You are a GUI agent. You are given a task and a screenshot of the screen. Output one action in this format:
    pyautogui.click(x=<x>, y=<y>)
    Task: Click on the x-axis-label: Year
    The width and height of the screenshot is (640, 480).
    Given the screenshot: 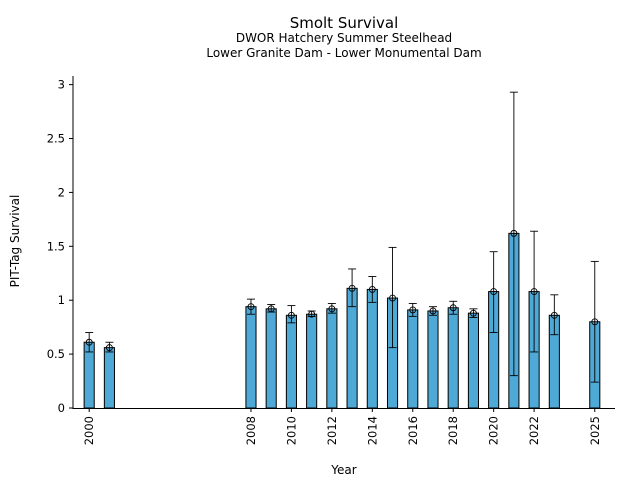 What is the action you would take?
    pyautogui.click(x=343, y=470)
    